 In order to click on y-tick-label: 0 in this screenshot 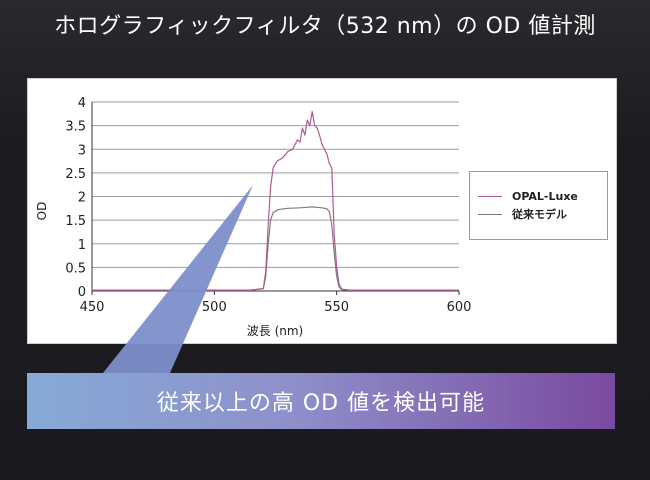, I will do `click(82, 292)`.